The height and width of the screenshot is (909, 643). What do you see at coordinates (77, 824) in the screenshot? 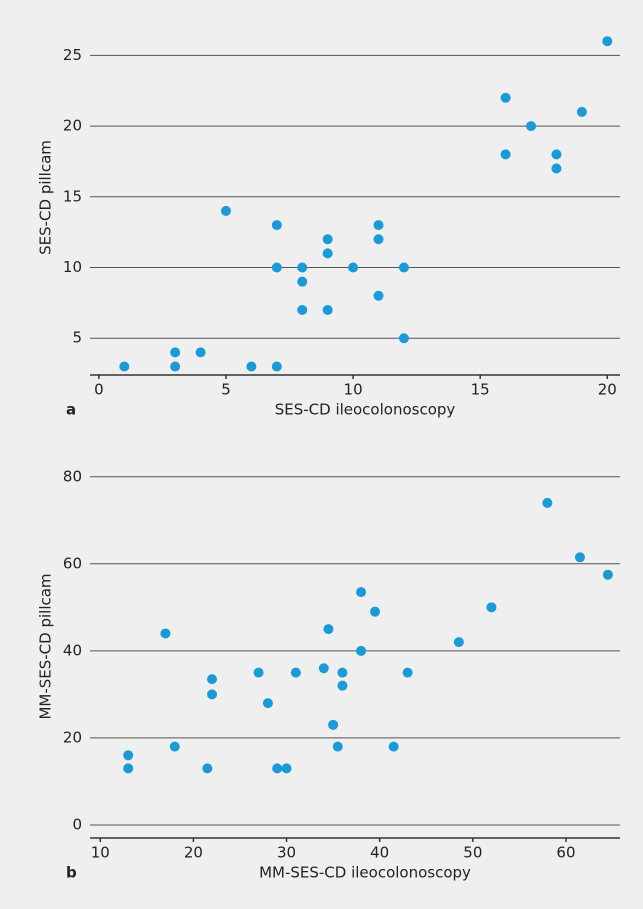
I see `y-tick-label: 0` at bounding box center [77, 824].